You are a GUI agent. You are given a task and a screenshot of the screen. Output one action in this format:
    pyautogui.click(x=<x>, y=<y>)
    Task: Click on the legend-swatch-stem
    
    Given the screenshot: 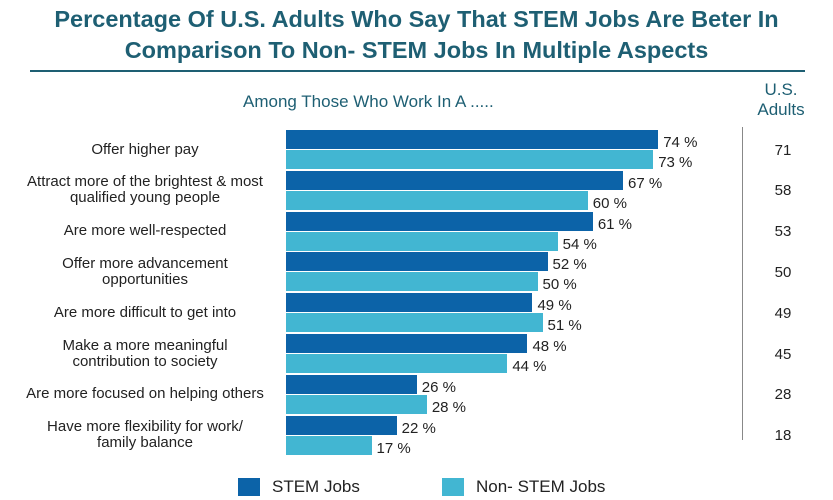 What is the action you would take?
    pyautogui.click(x=249, y=487)
    